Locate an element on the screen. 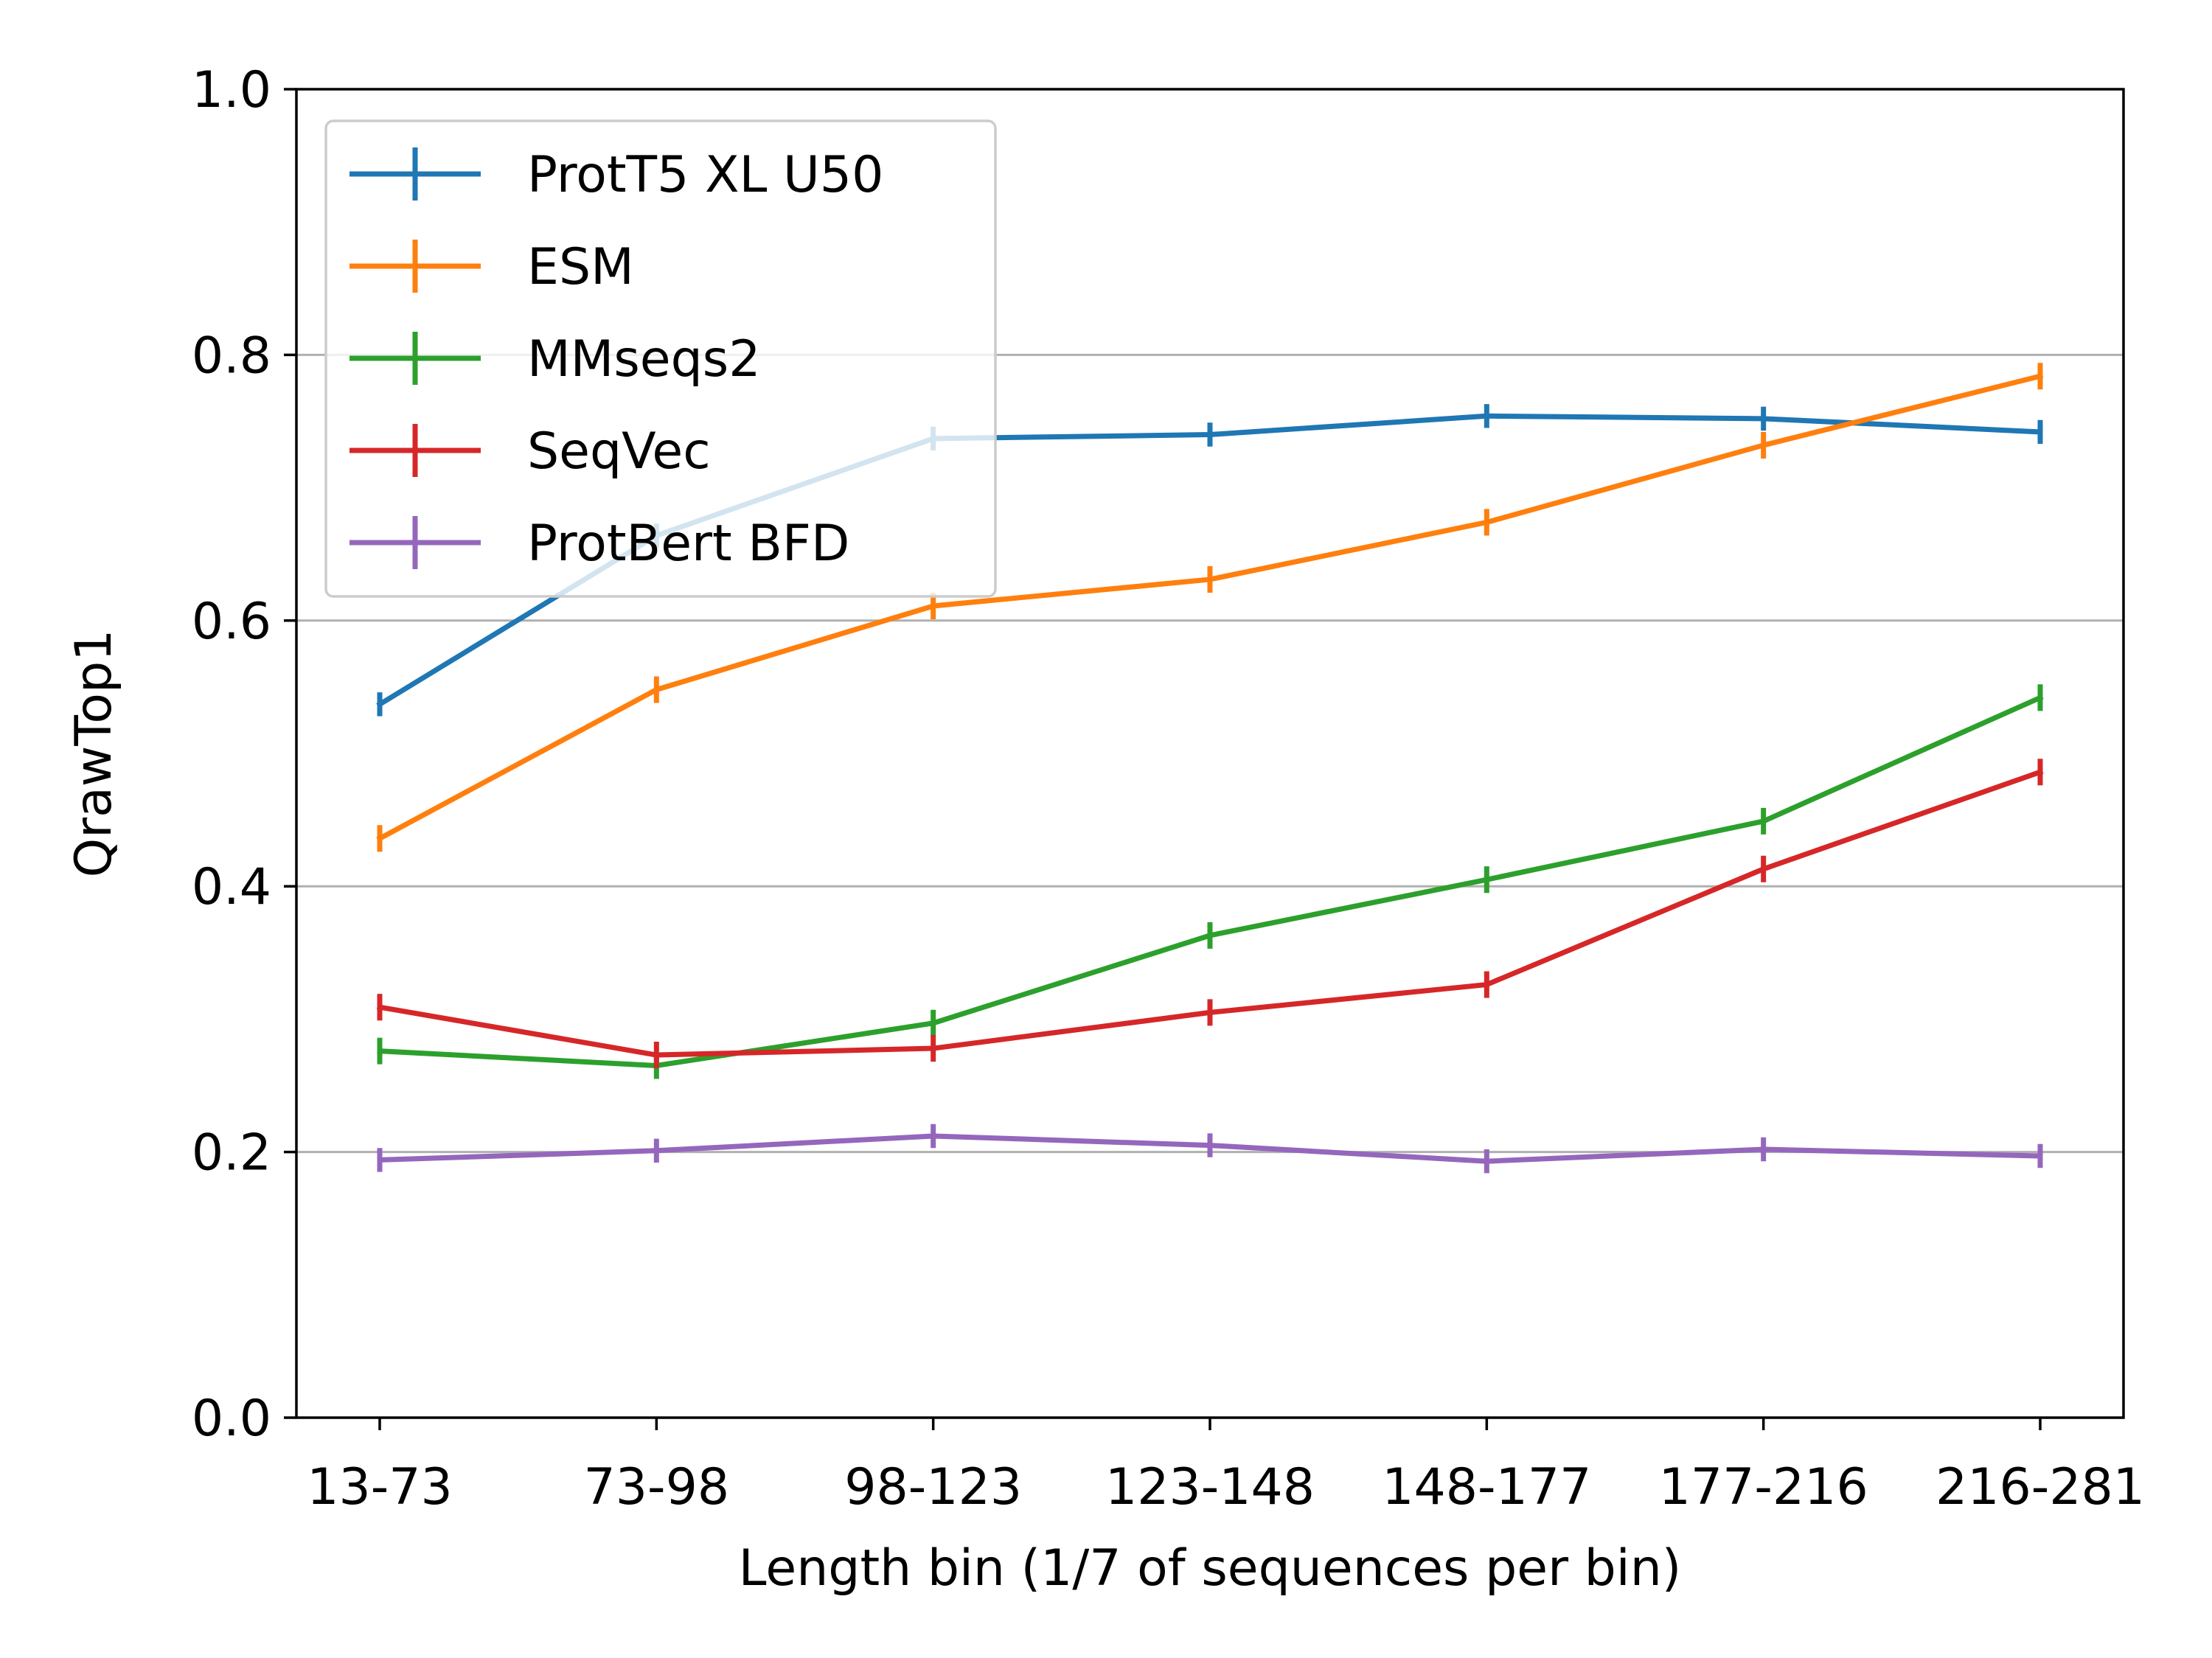 This screenshot has width=2212, height=1658. legend-item: SeqVec is located at coordinates (530, 451).